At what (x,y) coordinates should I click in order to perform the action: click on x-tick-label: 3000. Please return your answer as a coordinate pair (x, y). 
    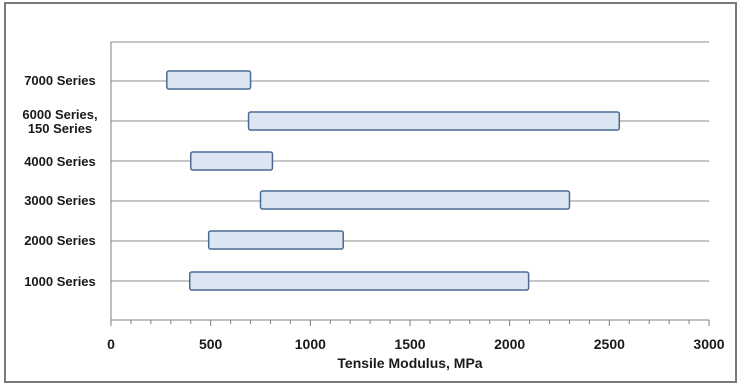
    Looking at the image, I should click on (708, 344).